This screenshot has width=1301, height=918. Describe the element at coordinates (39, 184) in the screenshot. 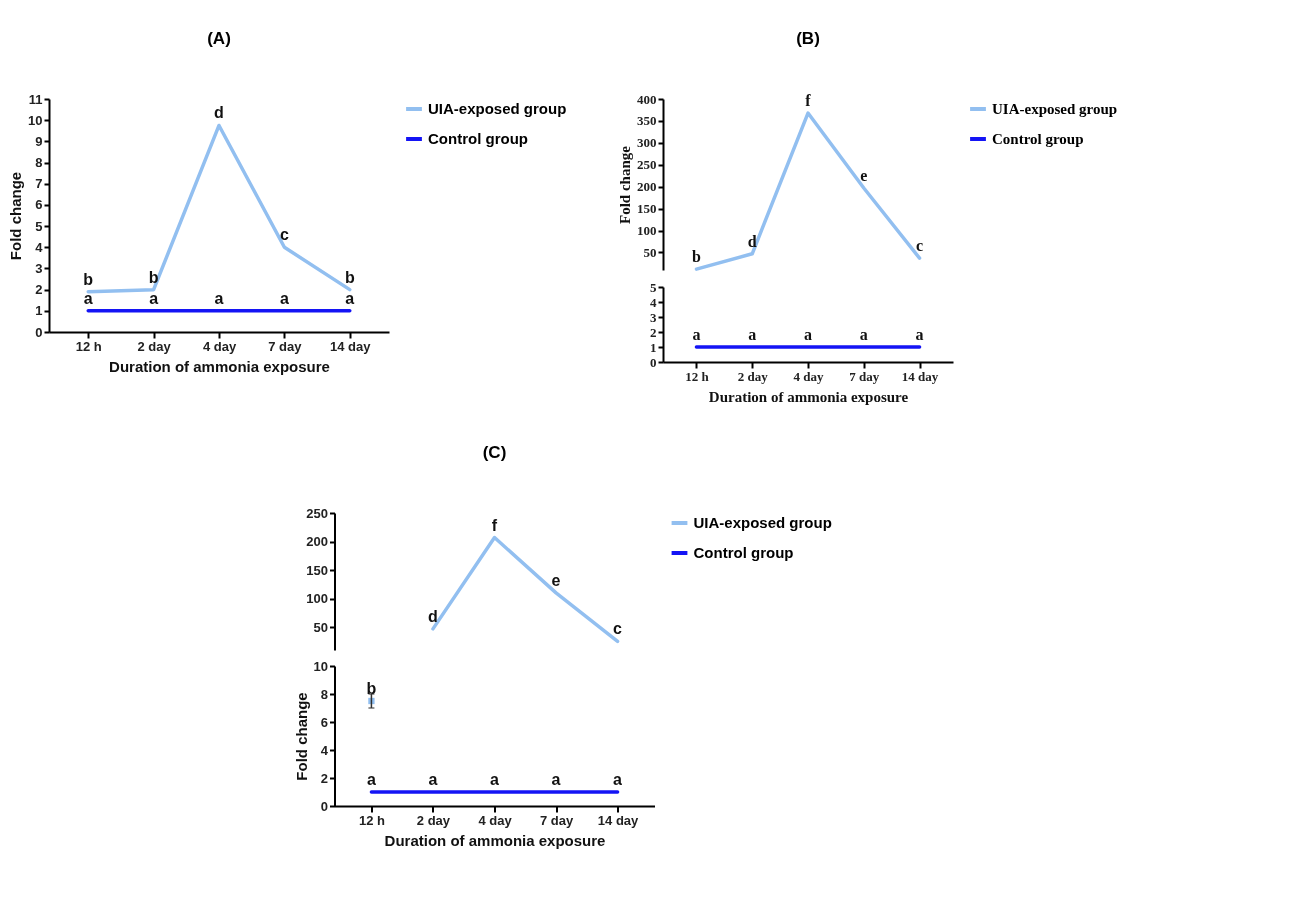

I see `y-tick-label: 7` at that location.